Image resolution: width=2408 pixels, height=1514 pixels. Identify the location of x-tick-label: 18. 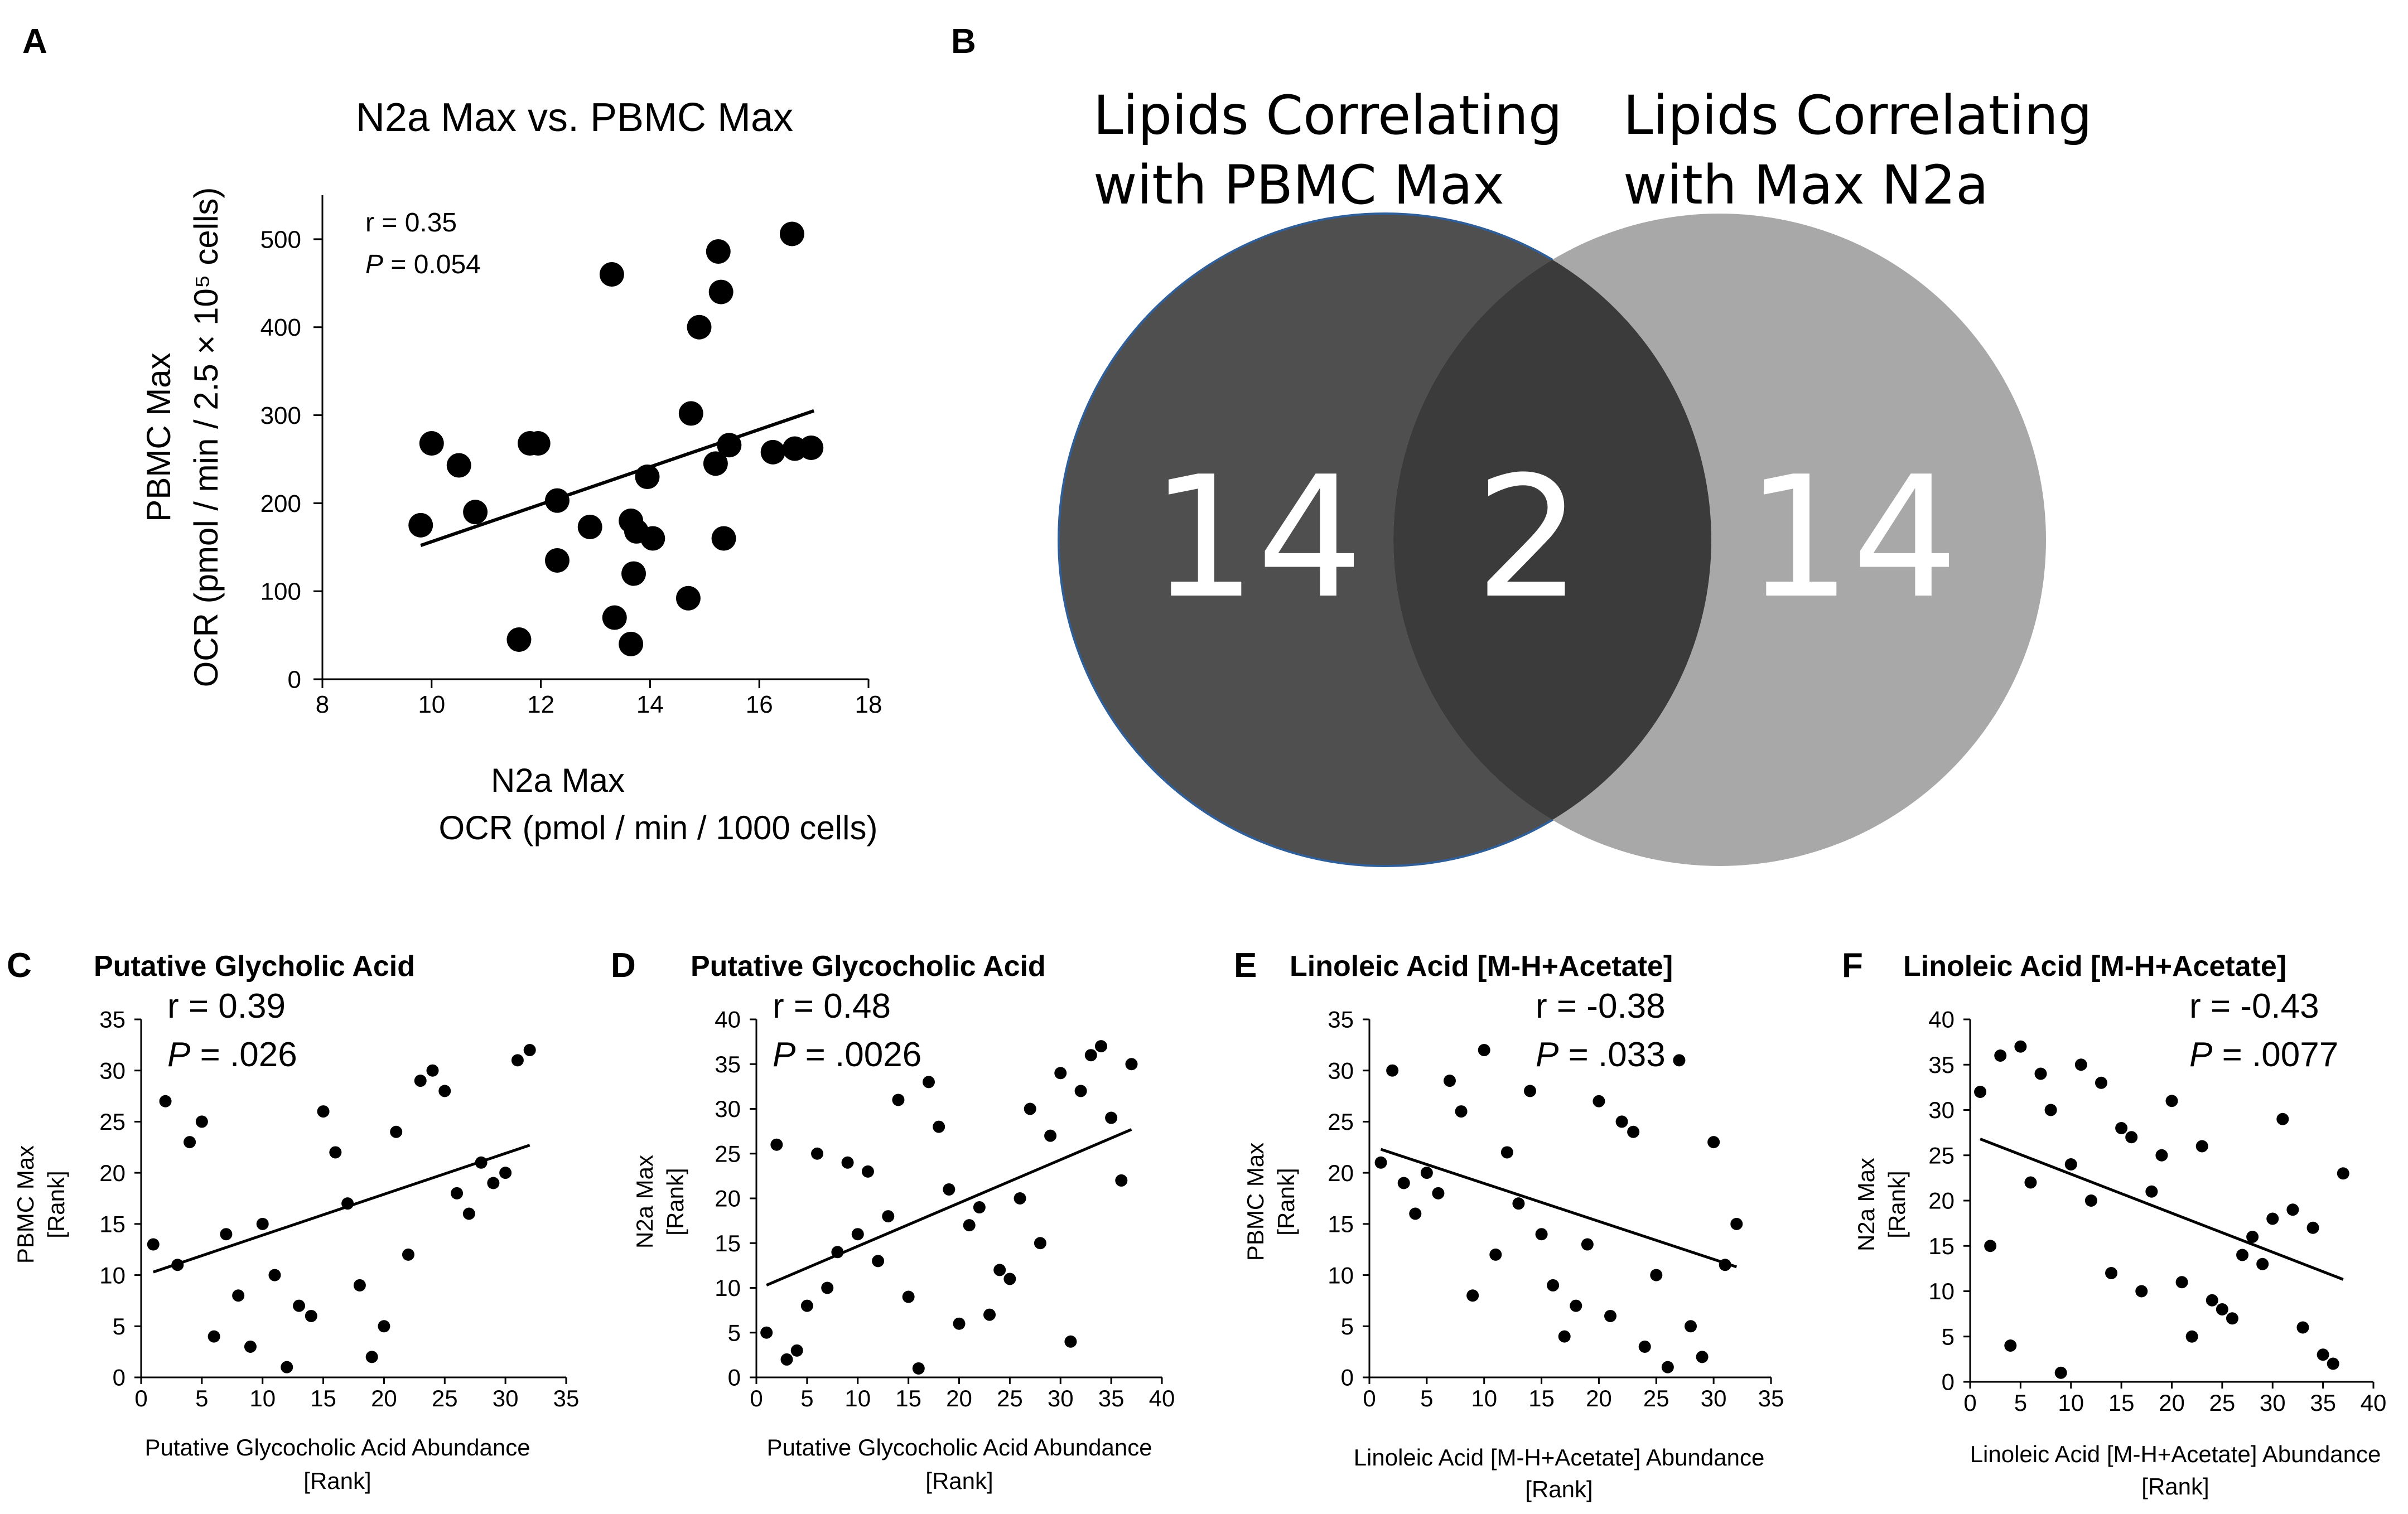
(868, 704).